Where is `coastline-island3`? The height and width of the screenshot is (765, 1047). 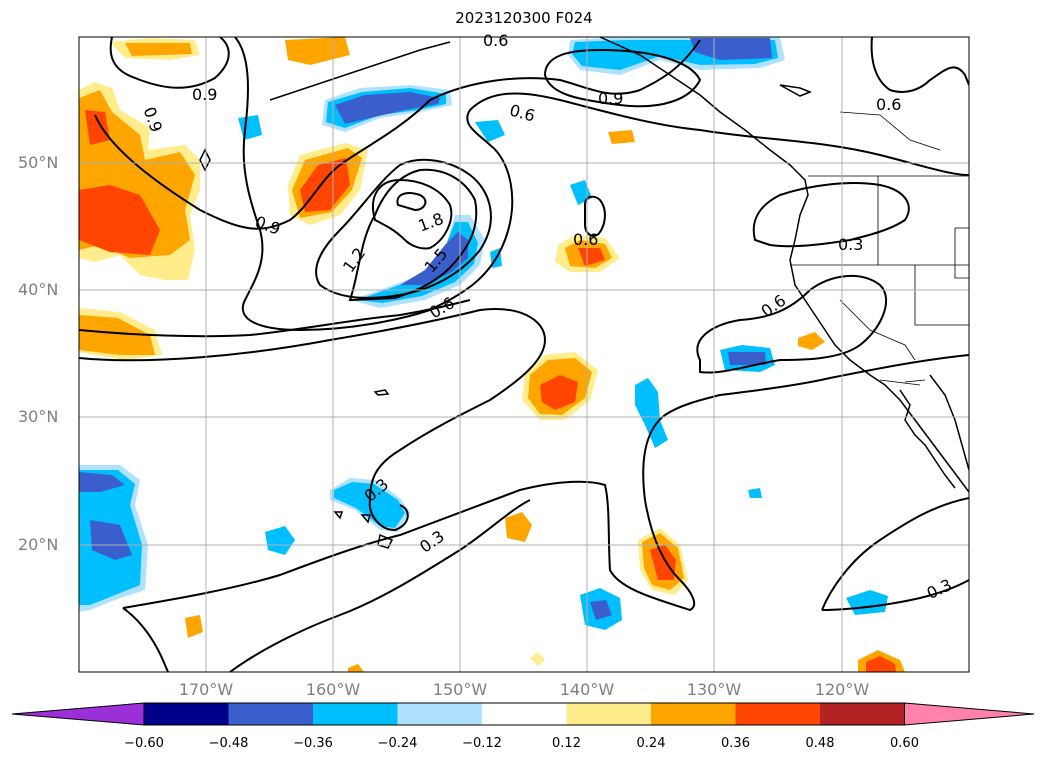 coastline-island3 is located at coordinates (205, 160).